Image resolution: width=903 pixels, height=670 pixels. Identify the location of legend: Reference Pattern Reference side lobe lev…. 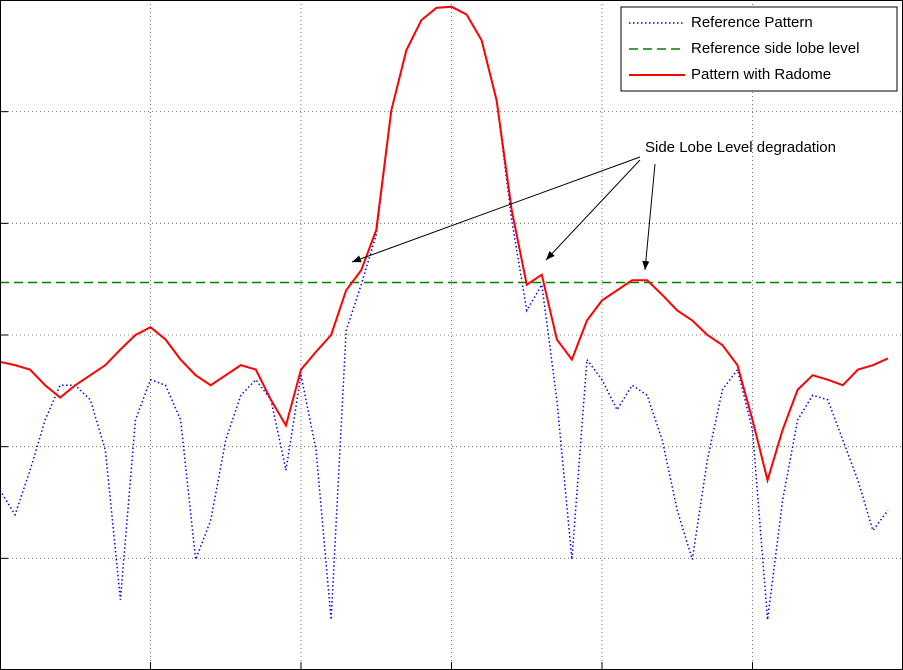
(759, 49).